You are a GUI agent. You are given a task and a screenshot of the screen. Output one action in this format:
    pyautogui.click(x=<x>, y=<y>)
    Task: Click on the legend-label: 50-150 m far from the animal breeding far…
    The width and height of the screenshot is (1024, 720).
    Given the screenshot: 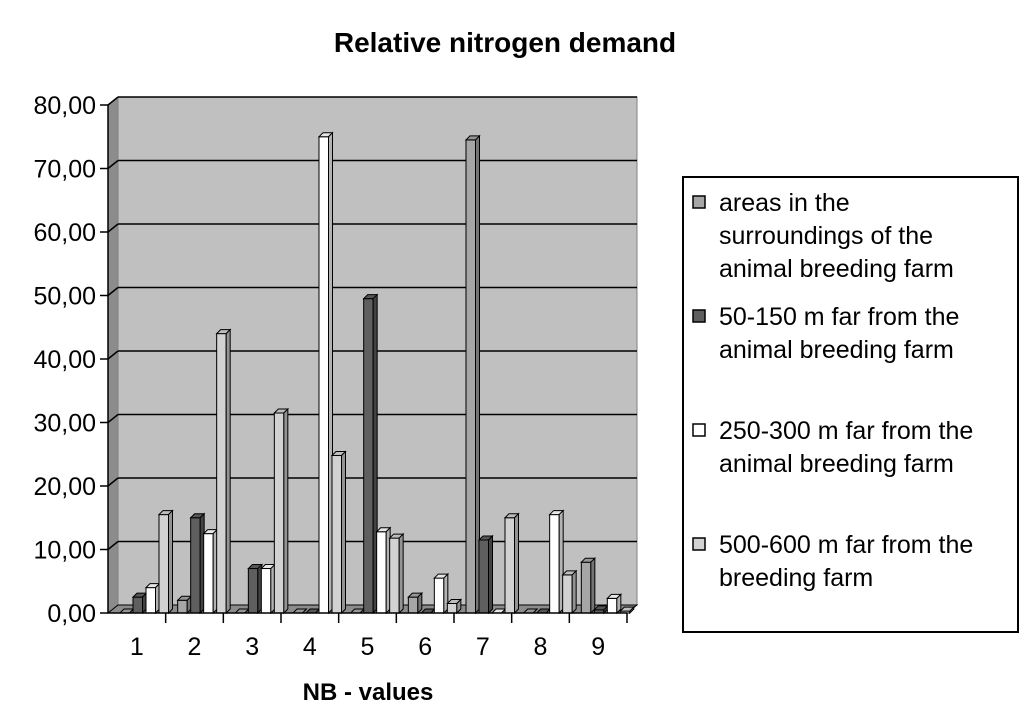 What is the action you would take?
    pyautogui.click(x=839, y=333)
    